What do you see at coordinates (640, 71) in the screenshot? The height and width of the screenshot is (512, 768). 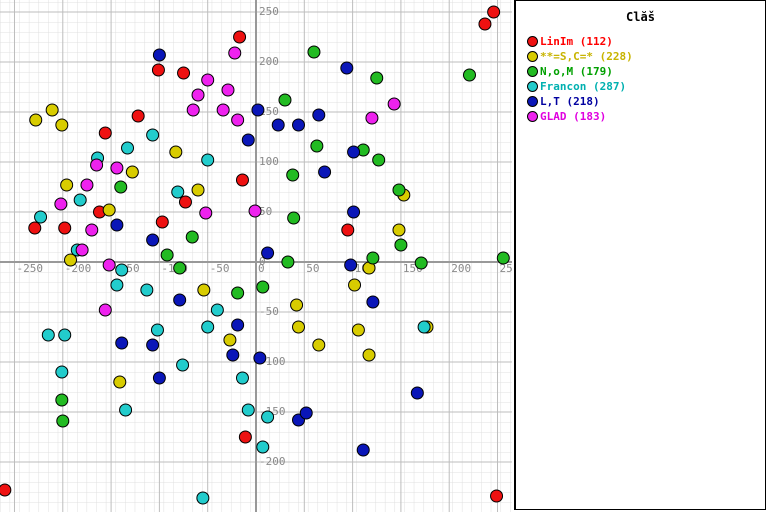 I see `legend-entry: N,o,M (179)` at bounding box center [640, 71].